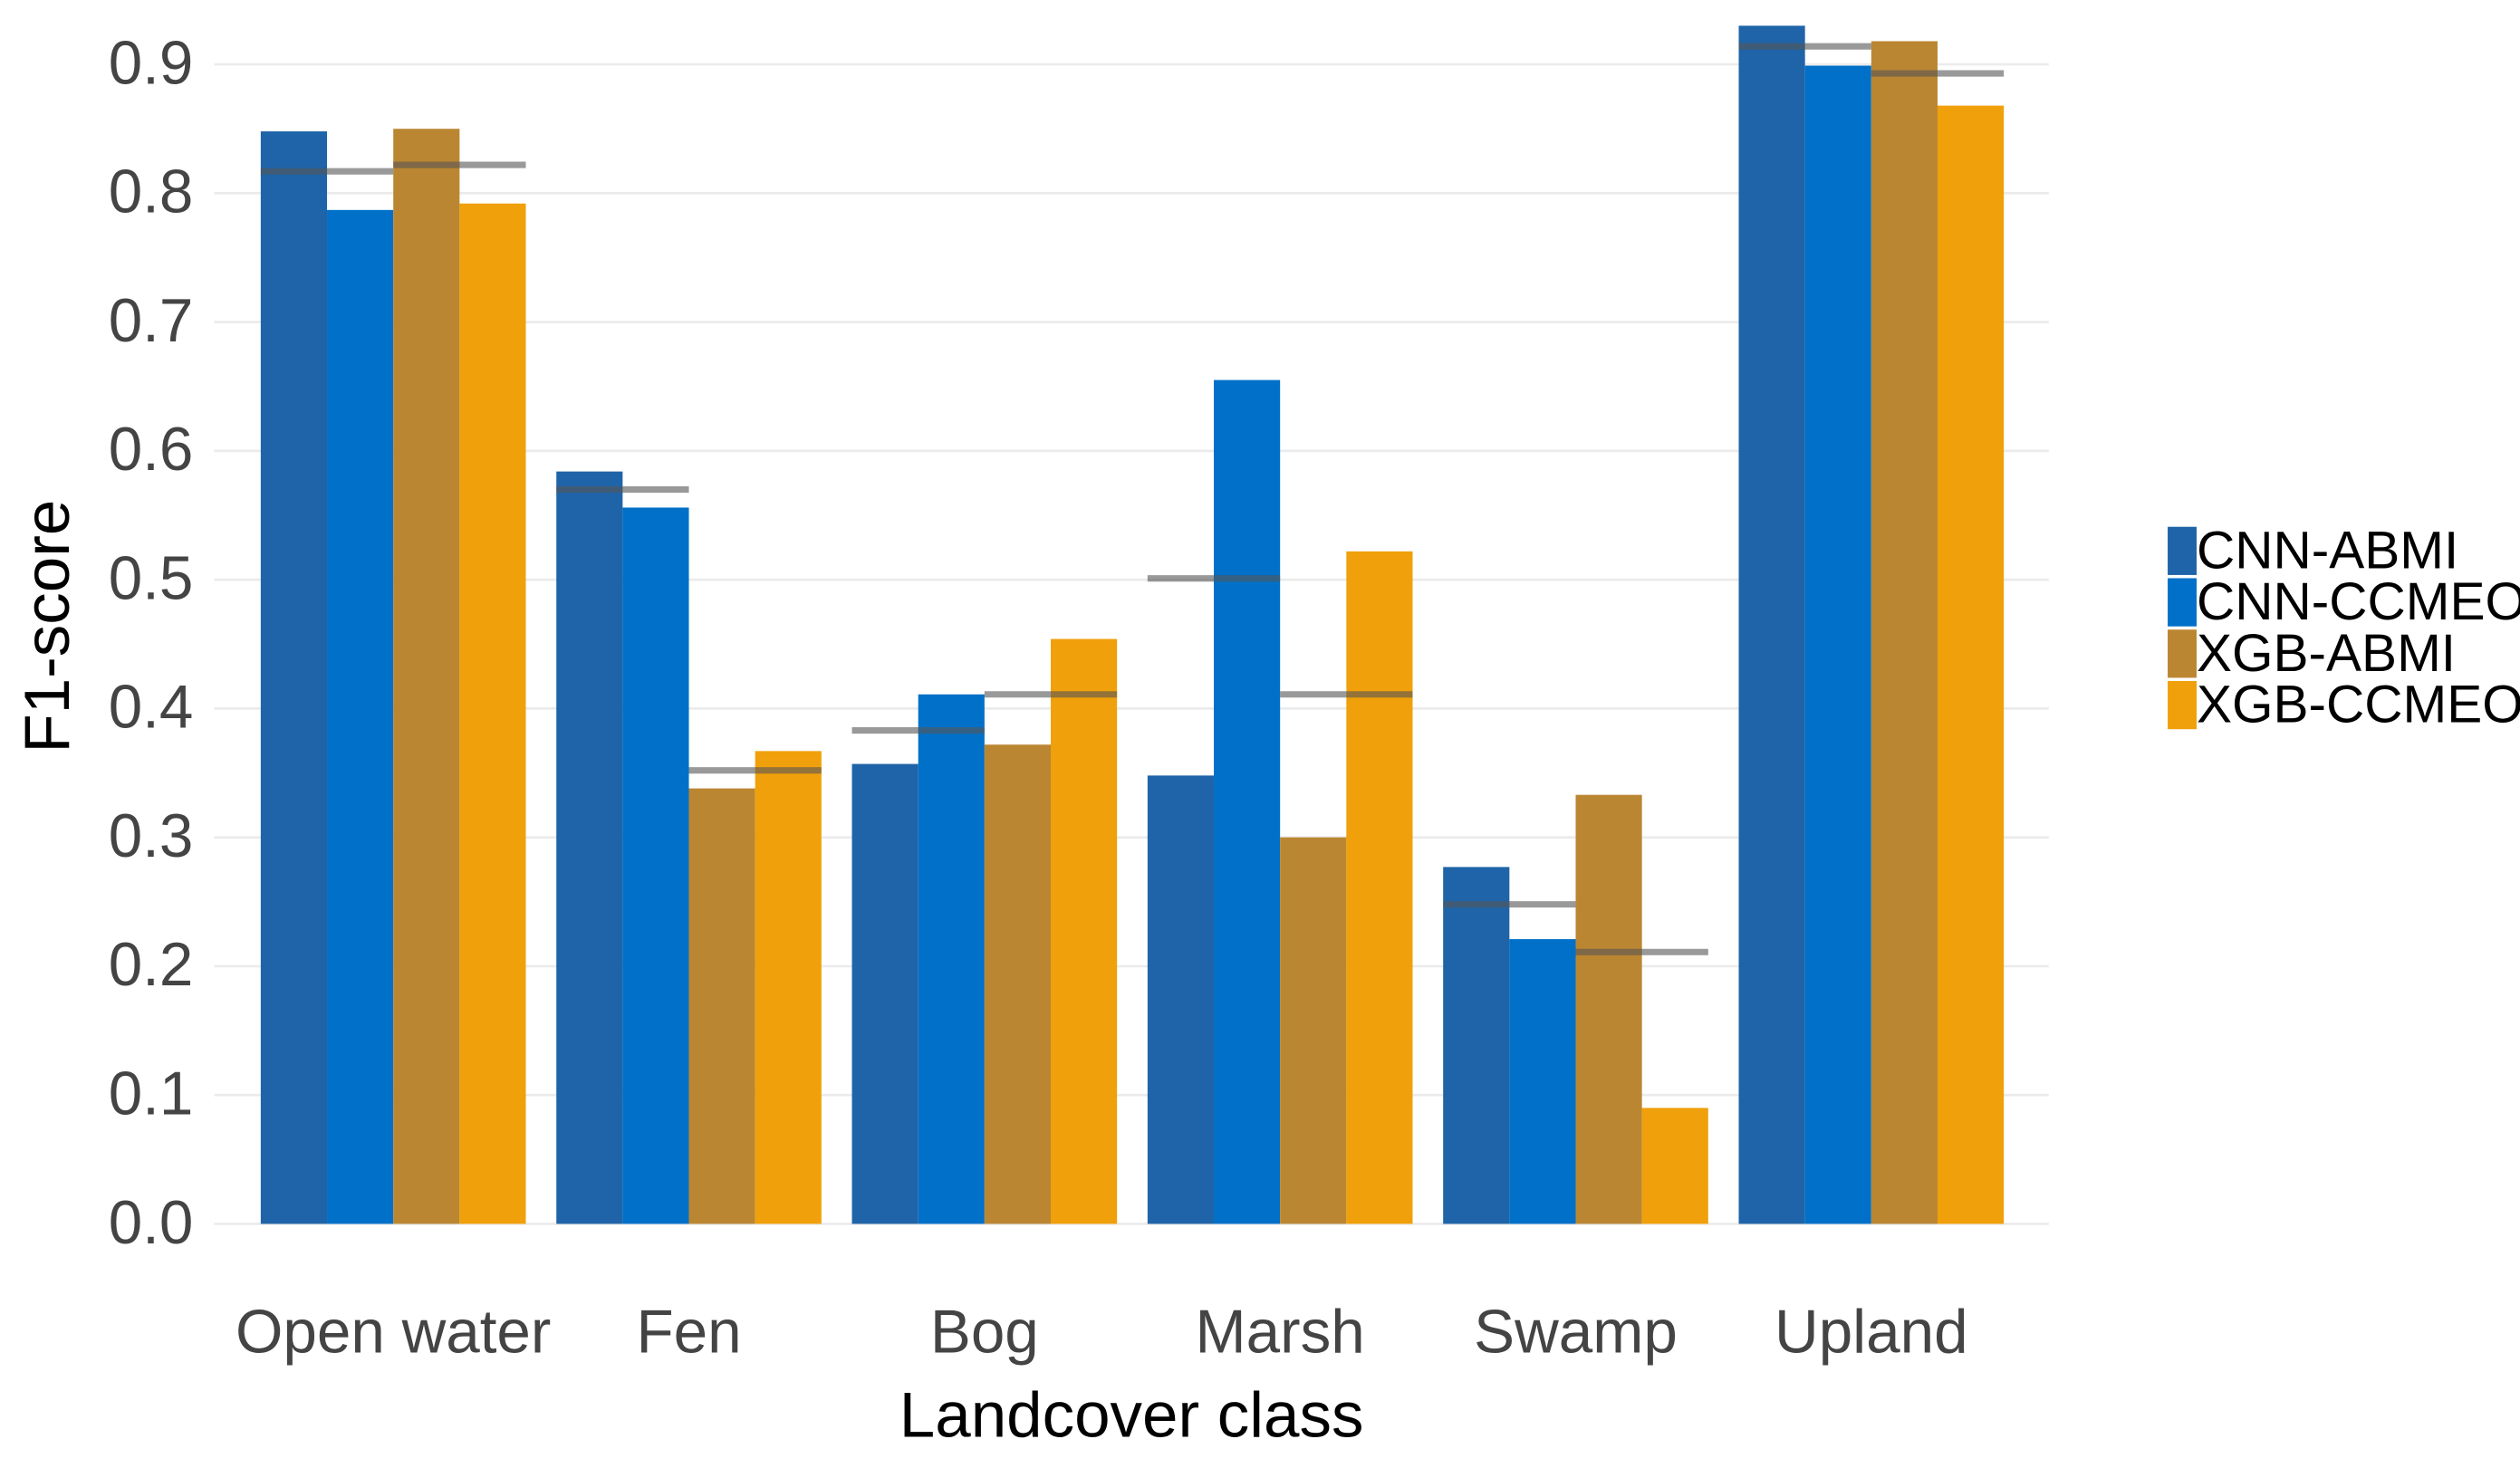 This screenshot has height=1468, width=2520. What do you see at coordinates (151, 708) in the screenshot?
I see `y-tick-label: 0.4` at bounding box center [151, 708].